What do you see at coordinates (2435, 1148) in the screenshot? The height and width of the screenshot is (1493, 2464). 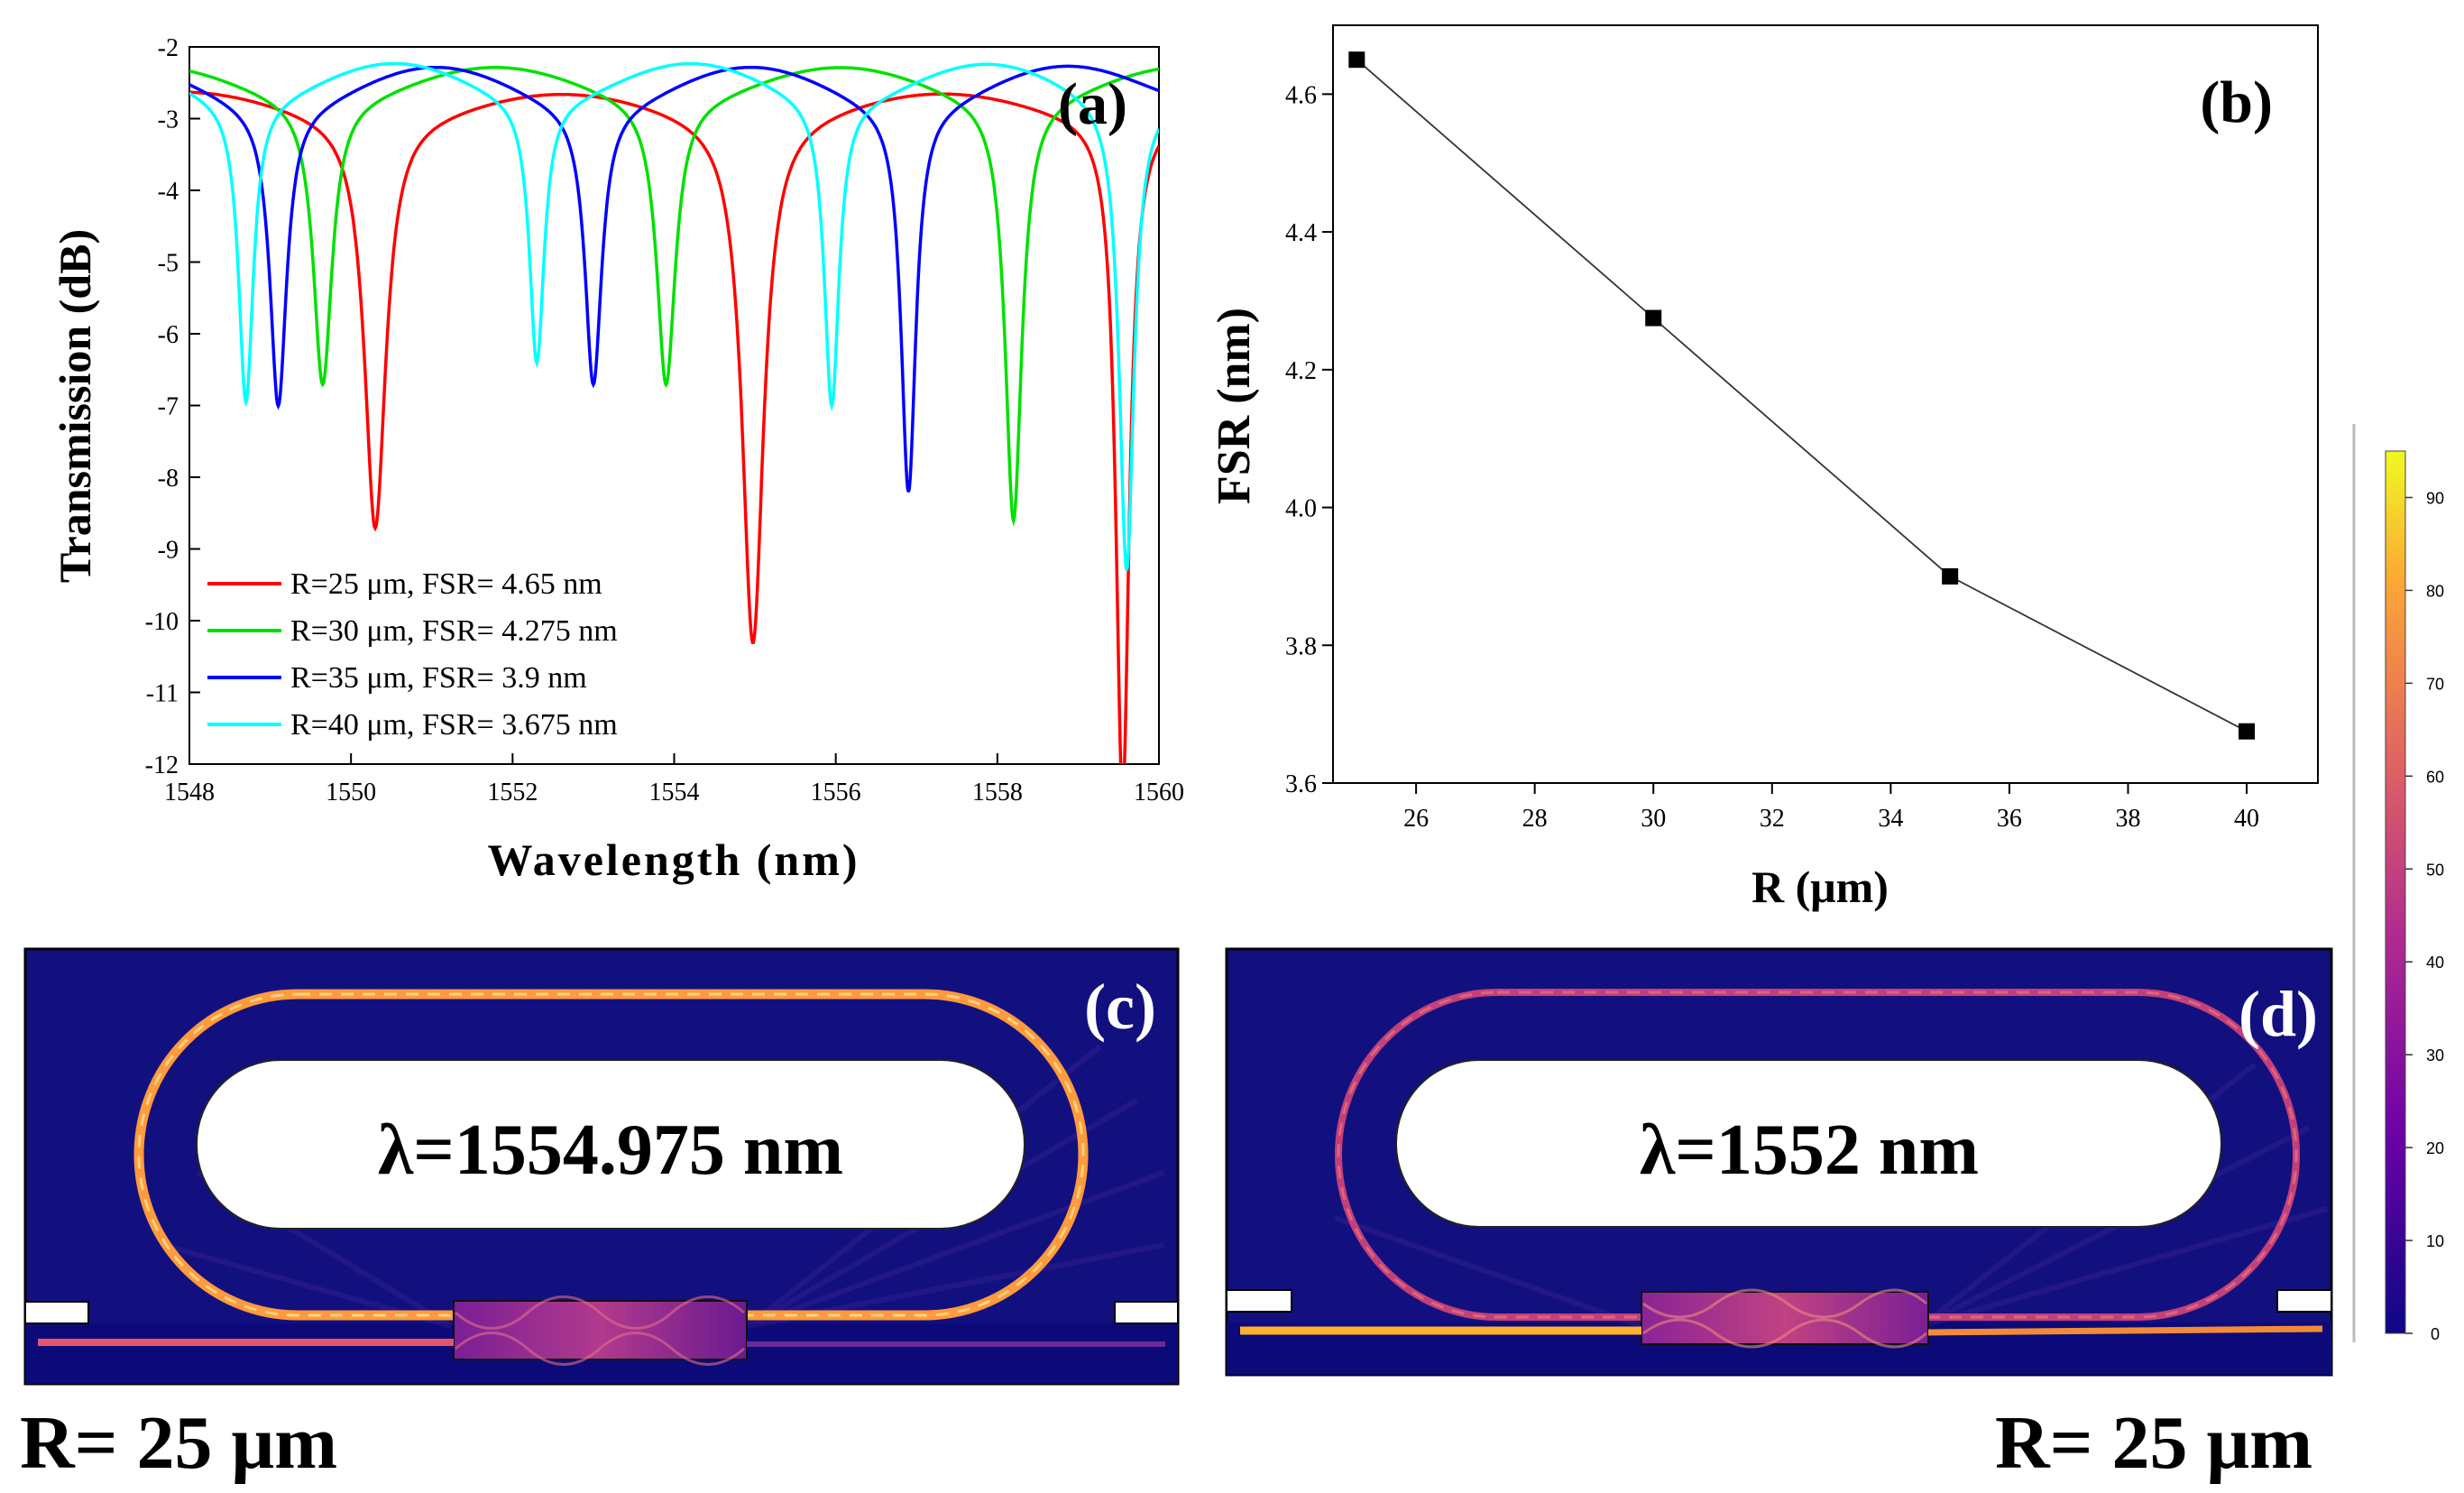 I see `colorbar-tick-label: 20` at bounding box center [2435, 1148].